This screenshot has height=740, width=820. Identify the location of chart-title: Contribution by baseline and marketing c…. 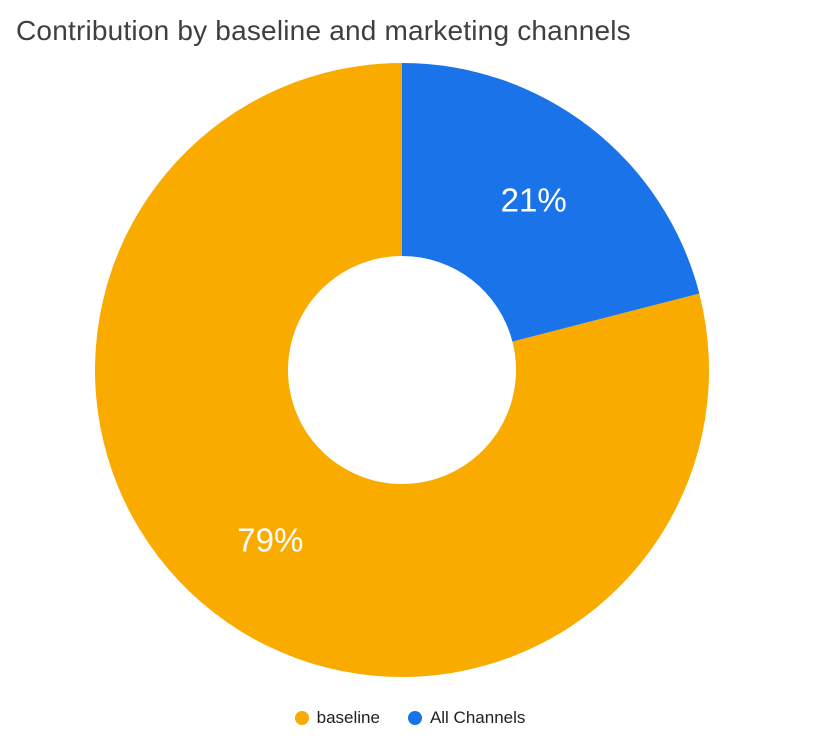
(323, 30).